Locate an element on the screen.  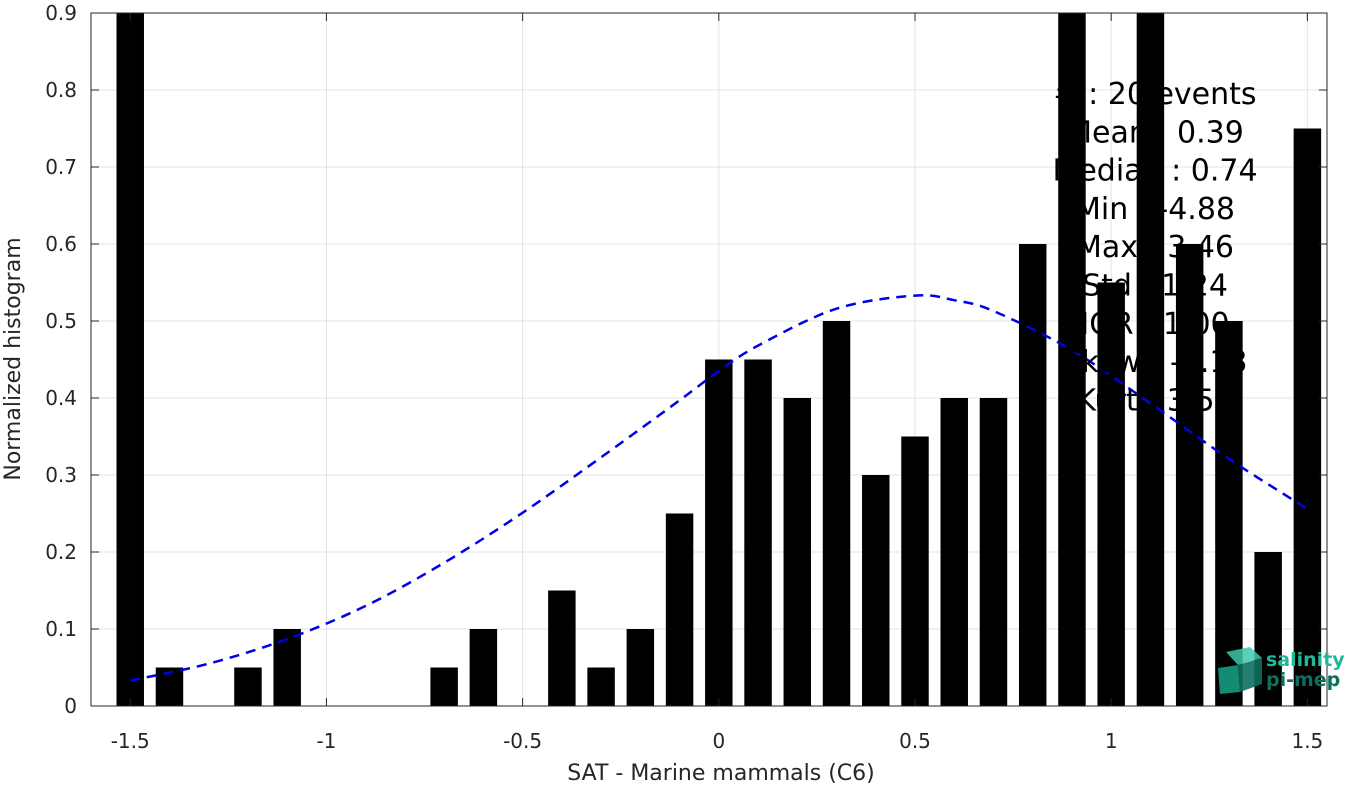
y-tick-label: 0.9 is located at coordinates (61, 13).